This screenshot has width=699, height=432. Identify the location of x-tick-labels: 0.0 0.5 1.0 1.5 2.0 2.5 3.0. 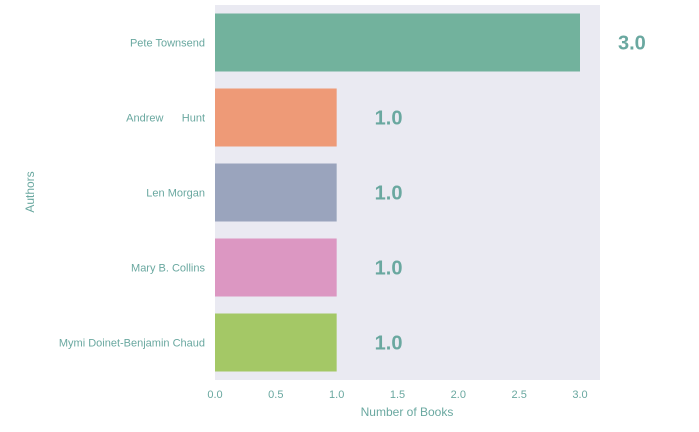
(397, 395).